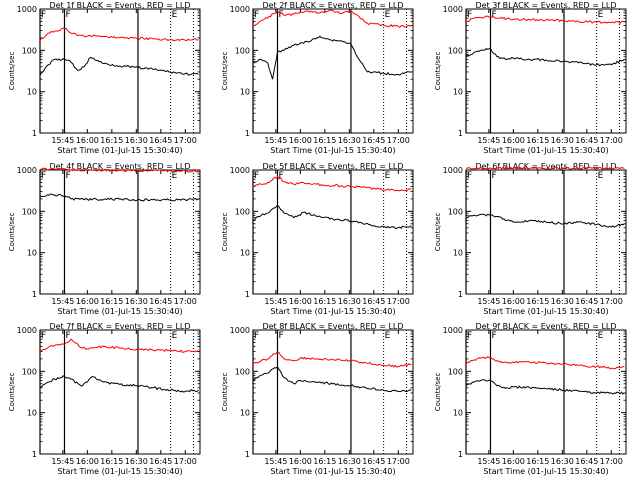 The image size is (640, 480). What do you see at coordinates (119, 326) in the screenshot?
I see `chart-title: Det 7f BLACK = Events, RED = LLD` at bounding box center [119, 326].